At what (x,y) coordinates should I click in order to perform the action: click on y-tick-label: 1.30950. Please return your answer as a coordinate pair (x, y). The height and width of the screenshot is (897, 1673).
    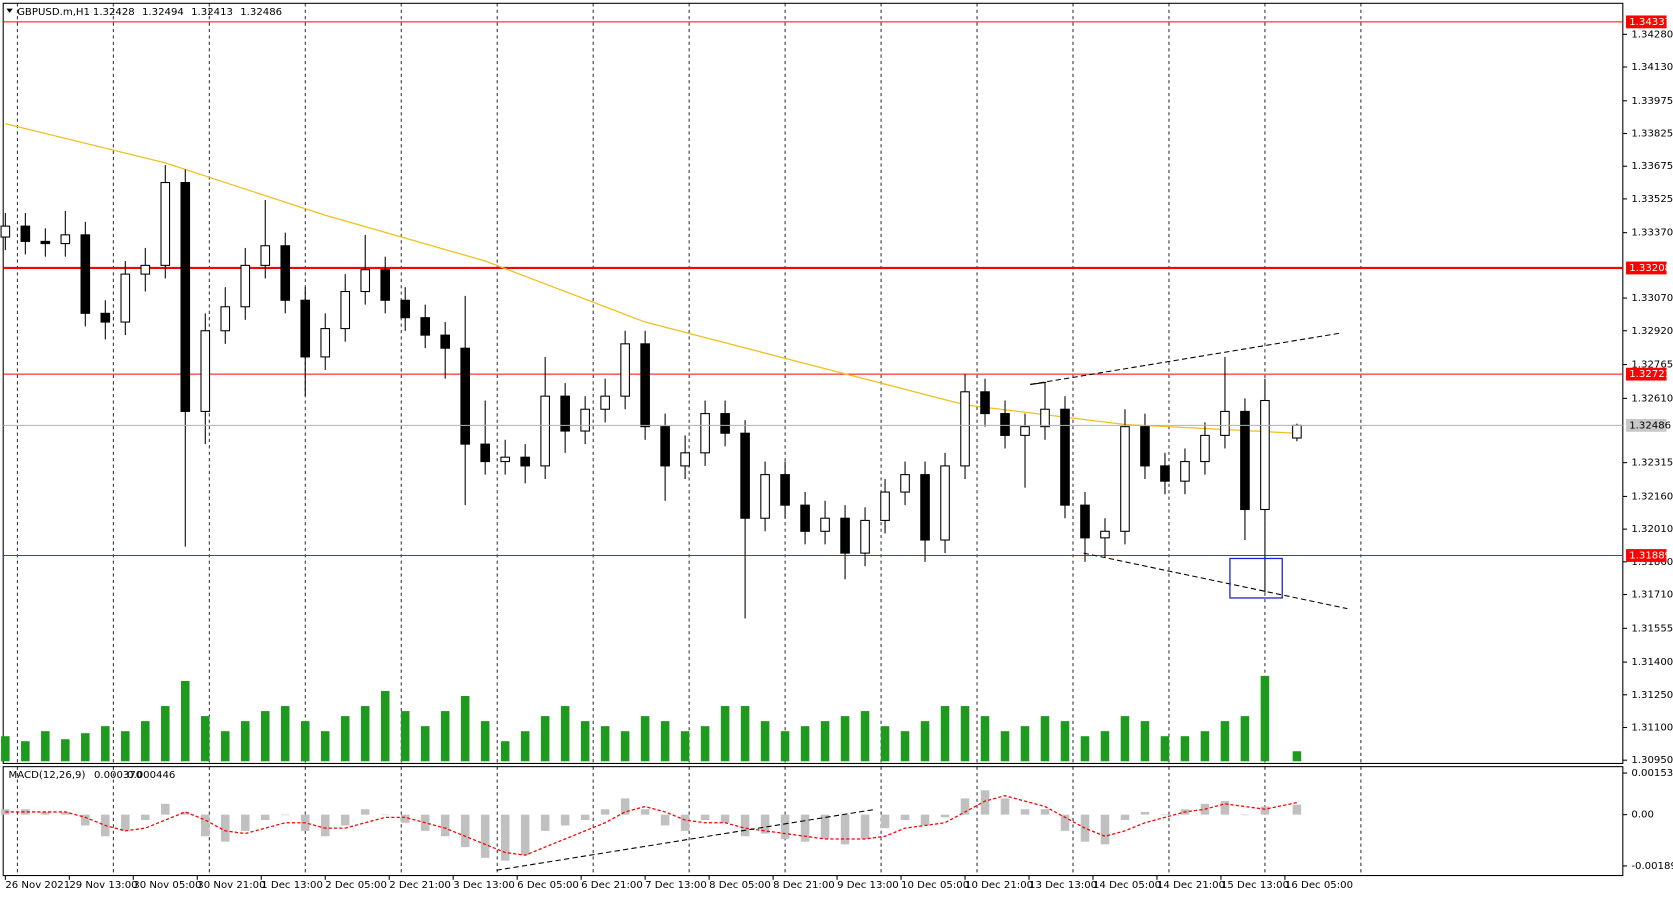
    Looking at the image, I should click on (1652, 760).